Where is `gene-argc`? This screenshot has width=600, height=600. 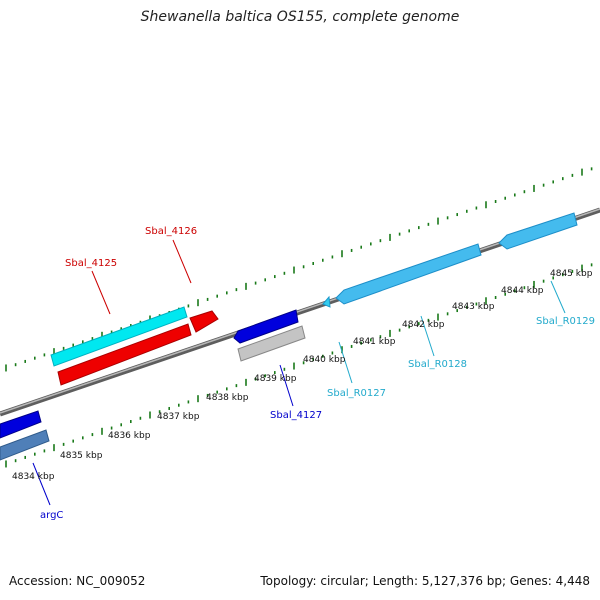
gene-argc is located at coordinates (21, 424).